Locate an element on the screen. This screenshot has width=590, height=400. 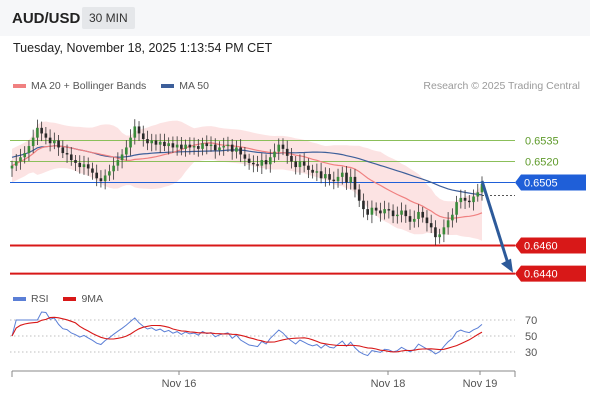
legend-label-9ma: 9MA is located at coordinates (92, 299).